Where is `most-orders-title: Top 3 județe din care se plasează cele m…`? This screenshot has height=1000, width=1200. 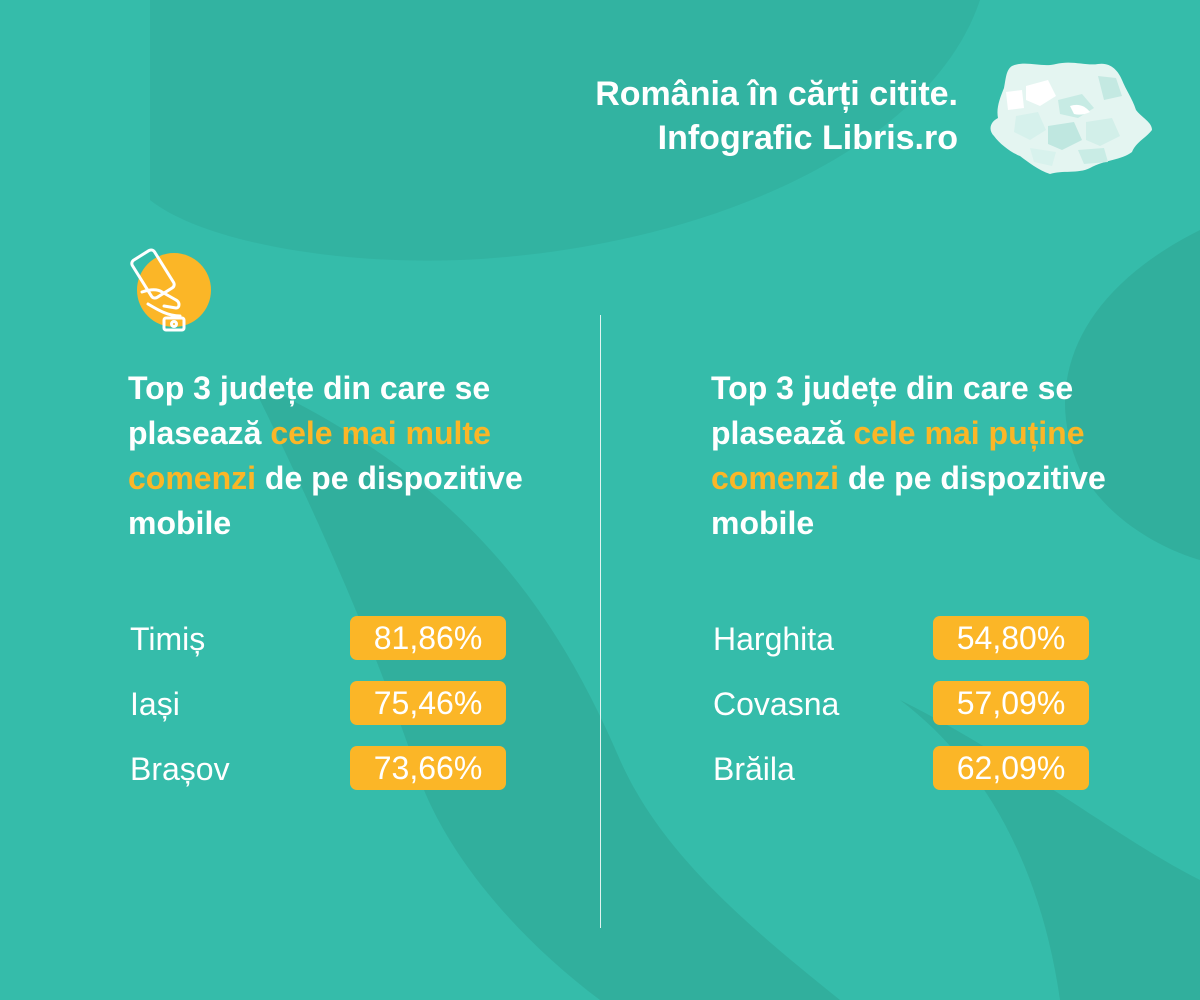
most-orders-title: Top 3 județe din care se plasează cele m… is located at coordinates (338, 456).